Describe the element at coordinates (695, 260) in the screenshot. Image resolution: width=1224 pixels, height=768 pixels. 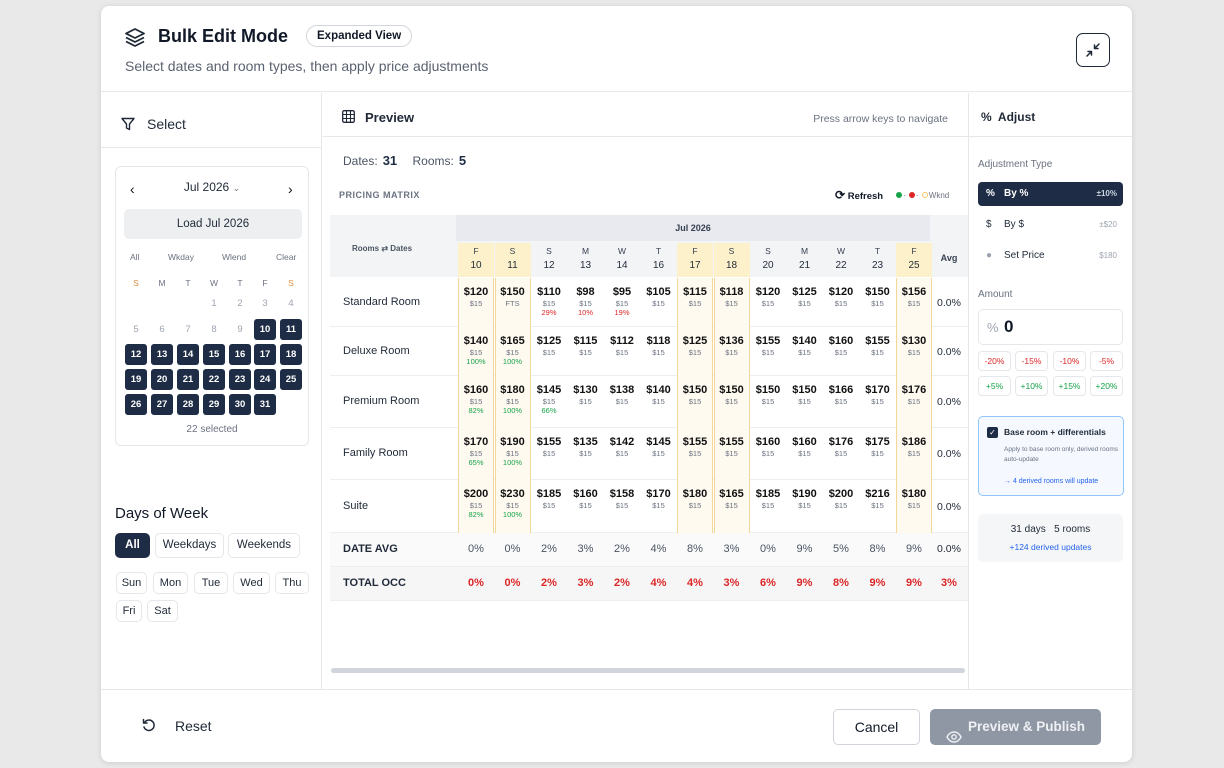
I see `date-column-header: F 17` at that location.